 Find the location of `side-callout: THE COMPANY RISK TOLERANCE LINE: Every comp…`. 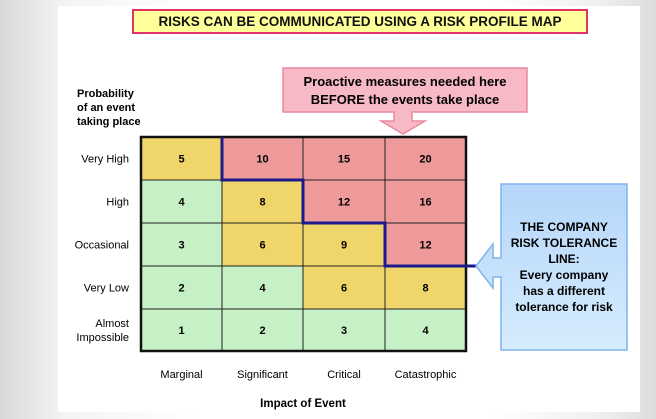

side-callout: THE COMPANY RISK TOLERANCE LINE: Every comp… is located at coordinates (551, 267).